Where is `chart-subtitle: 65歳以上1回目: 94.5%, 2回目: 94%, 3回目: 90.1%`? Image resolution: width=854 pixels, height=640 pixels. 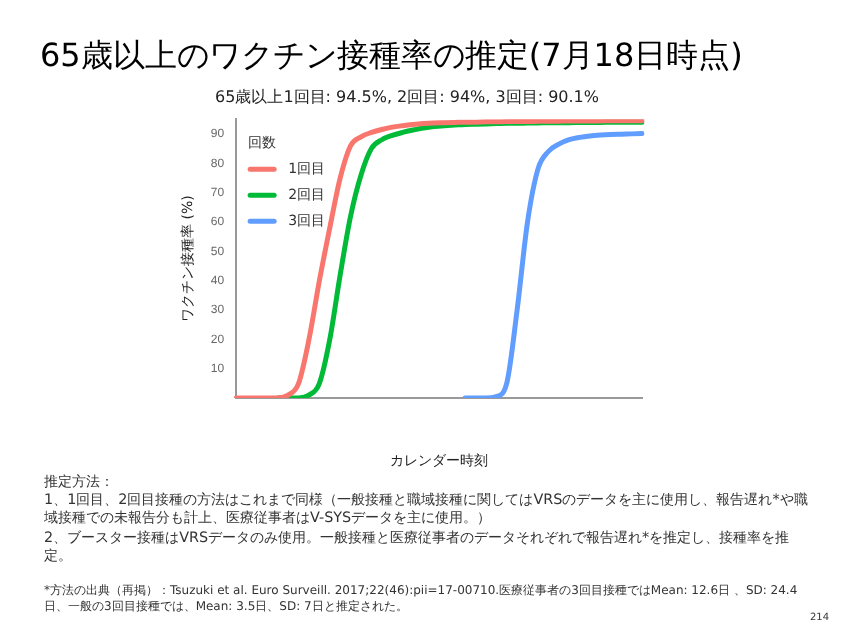
chart-subtitle: 65歳以上1回目: 94.5%, 2回目: 94%, 3回目: 90.1% is located at coordinates (407, 96).